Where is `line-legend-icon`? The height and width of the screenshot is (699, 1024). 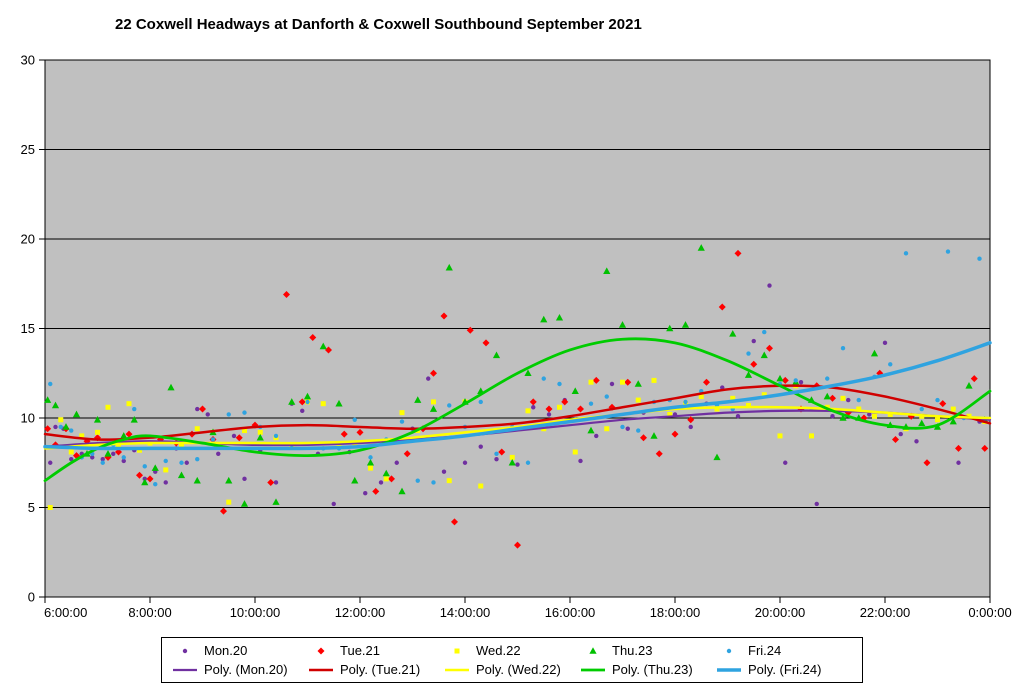
line-legend-icon is located at coordinates (729, 669).